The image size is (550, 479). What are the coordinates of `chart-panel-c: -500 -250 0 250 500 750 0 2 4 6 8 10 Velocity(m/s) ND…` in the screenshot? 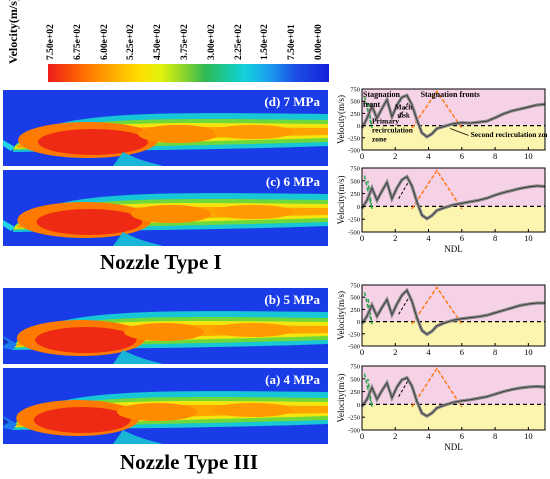 It's located at (441, 210).